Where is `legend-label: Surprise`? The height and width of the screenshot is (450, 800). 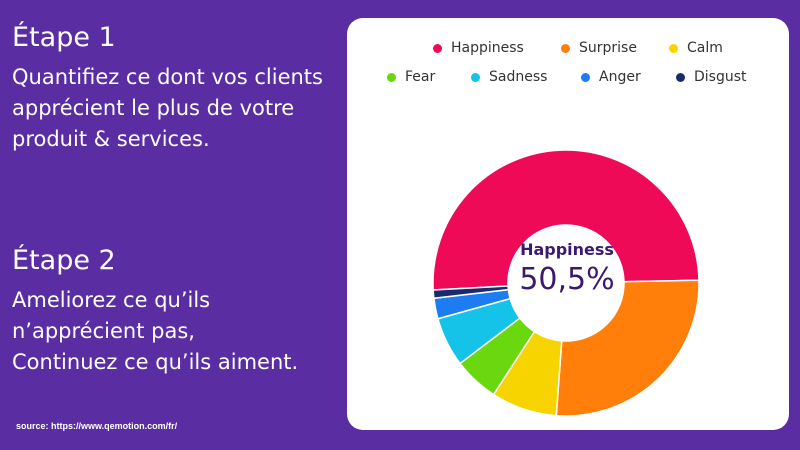
legend-label: Surprise is located at coordinates (608, 48).